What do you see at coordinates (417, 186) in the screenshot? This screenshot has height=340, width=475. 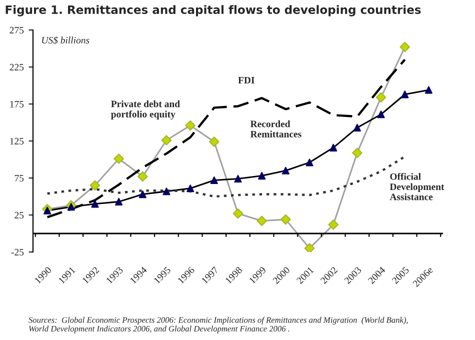 I see `annotation: Official Development Assistance` at bounding box center [417, 186].